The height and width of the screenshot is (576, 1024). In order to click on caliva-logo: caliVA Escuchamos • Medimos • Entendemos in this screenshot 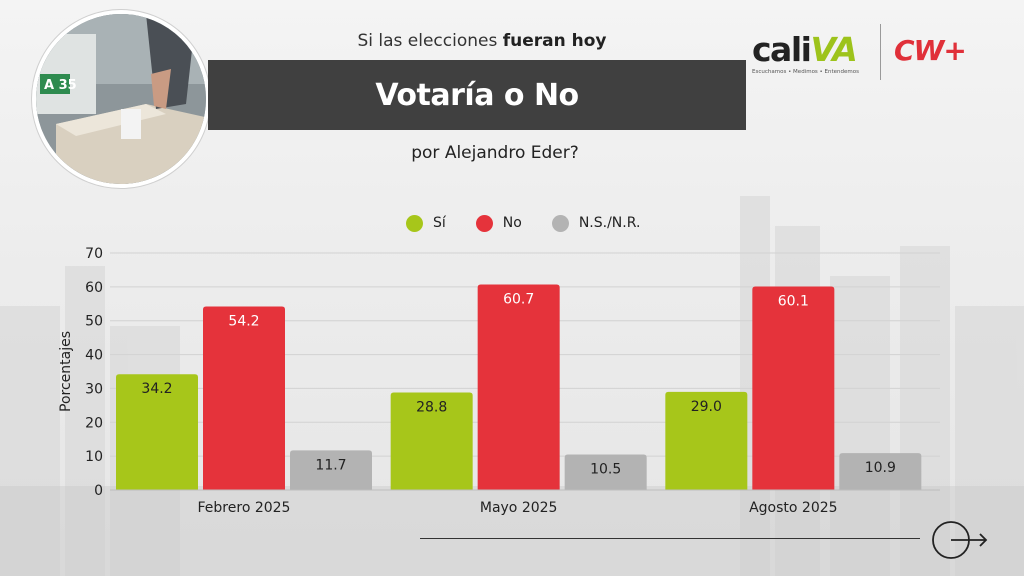, I will do `click(812, 56)`.